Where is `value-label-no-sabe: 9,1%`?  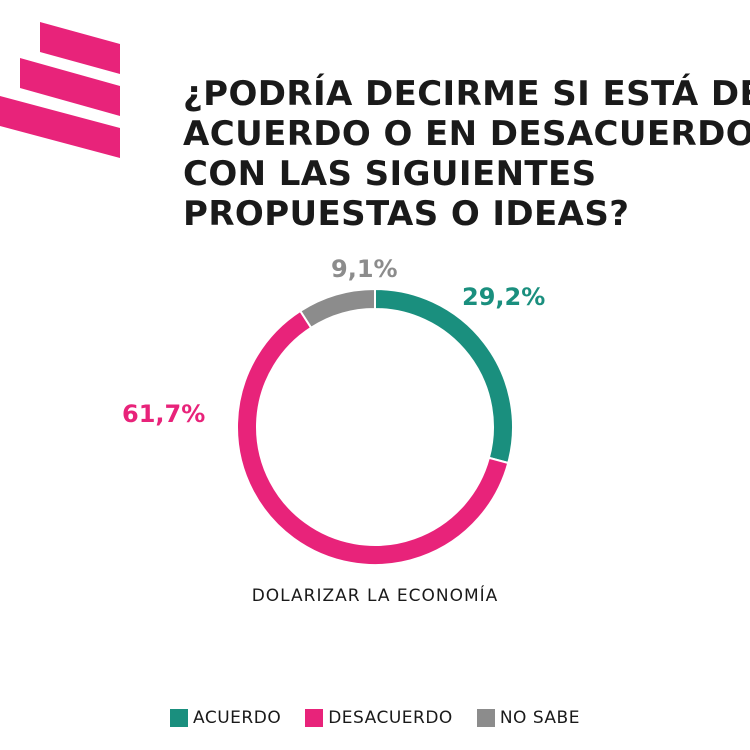
value-label-no-sabe: 9,1% is located at coordinates (364, 269).